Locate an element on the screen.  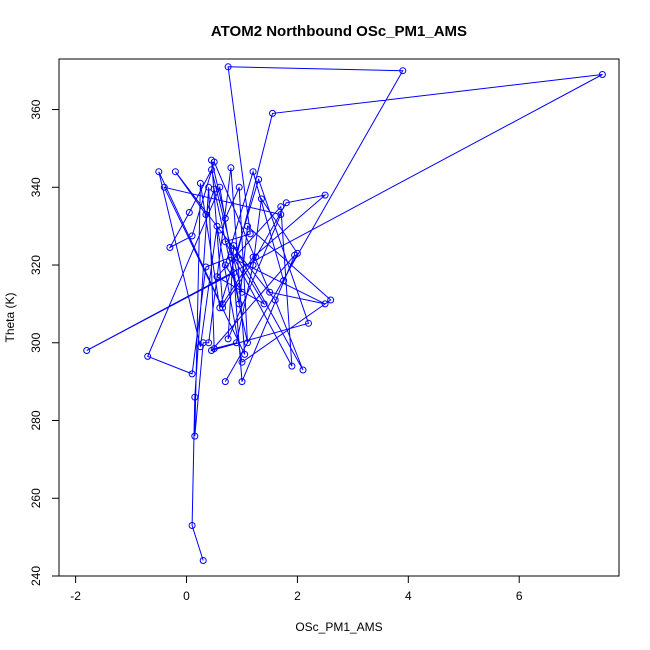
y-tick-label: 280 is located at coordinates (36, 420).